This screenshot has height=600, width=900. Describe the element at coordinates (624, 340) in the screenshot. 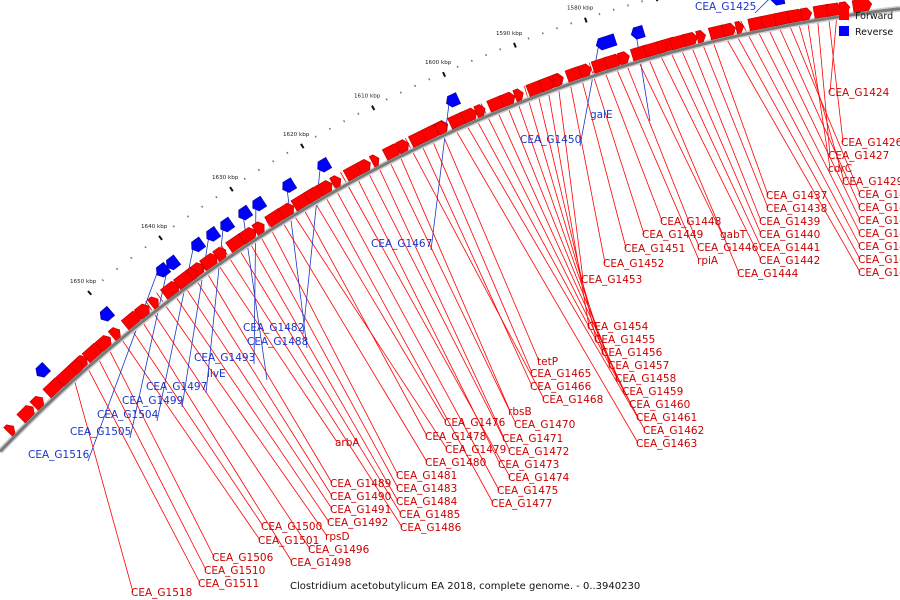

I see `forward-gene-label: CEA_G1455` at that location.